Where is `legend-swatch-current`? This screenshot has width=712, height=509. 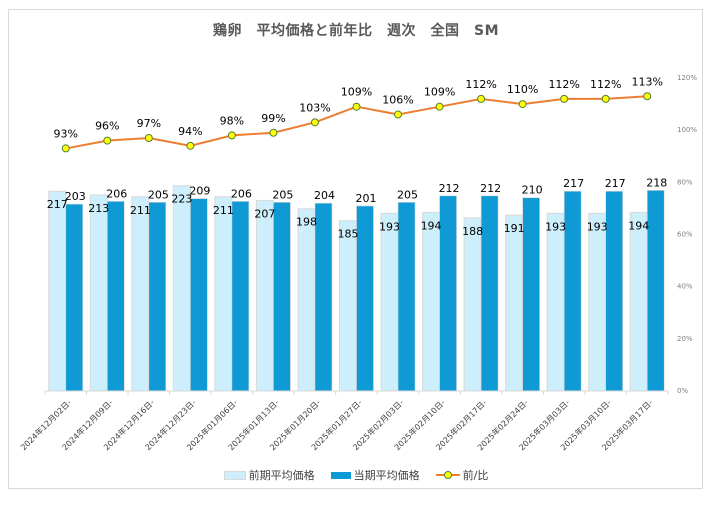 legend-swatch-current is located at coordinates (340, 475).